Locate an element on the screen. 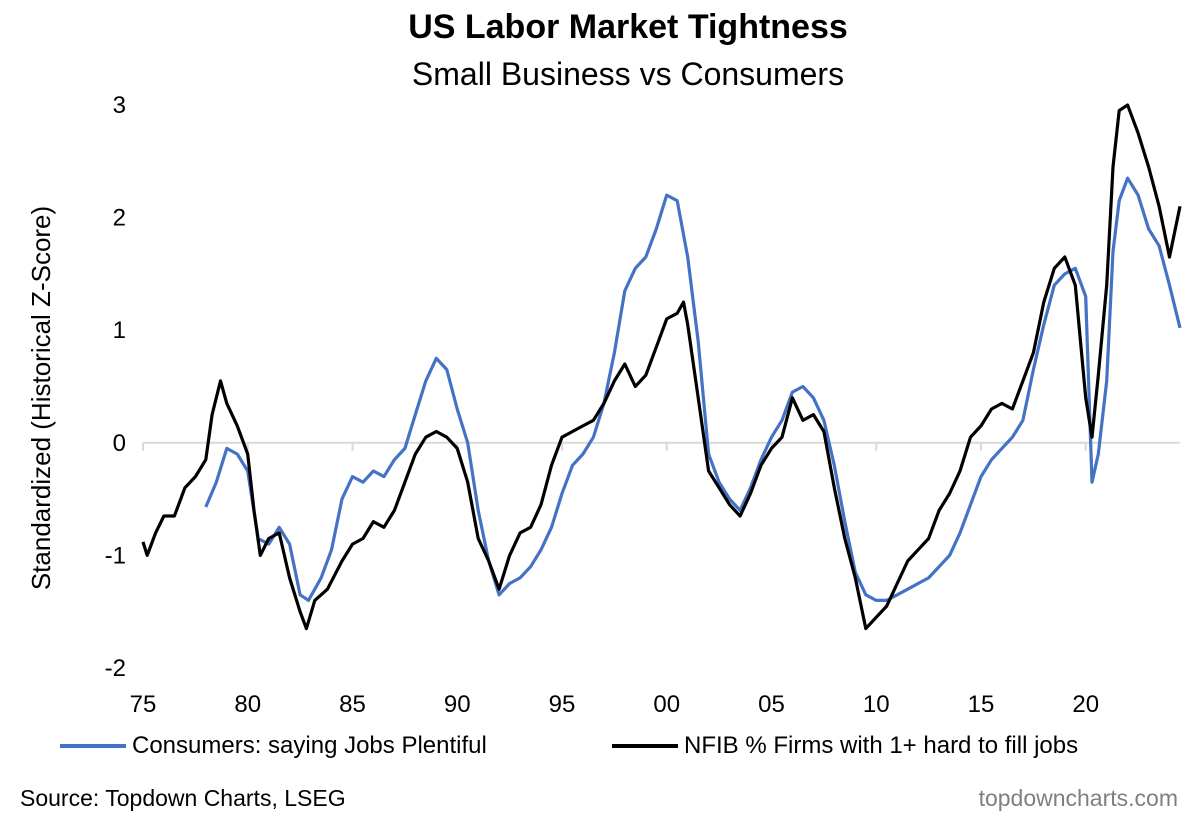 The height and width of the screenshot is (815, 1200). legend-swatch-consumers is located at coordinates (93, 746).